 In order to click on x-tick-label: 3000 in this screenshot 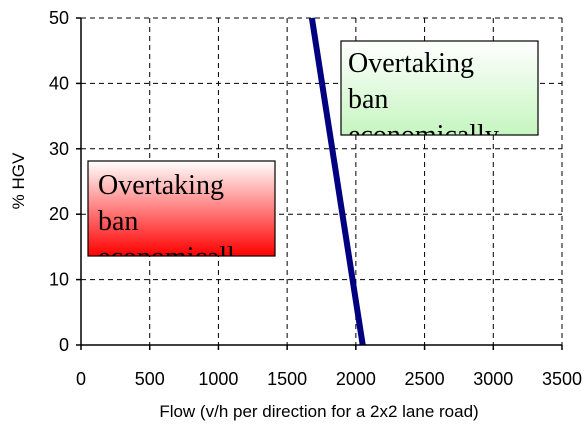, I will do `click(493, 379)`.